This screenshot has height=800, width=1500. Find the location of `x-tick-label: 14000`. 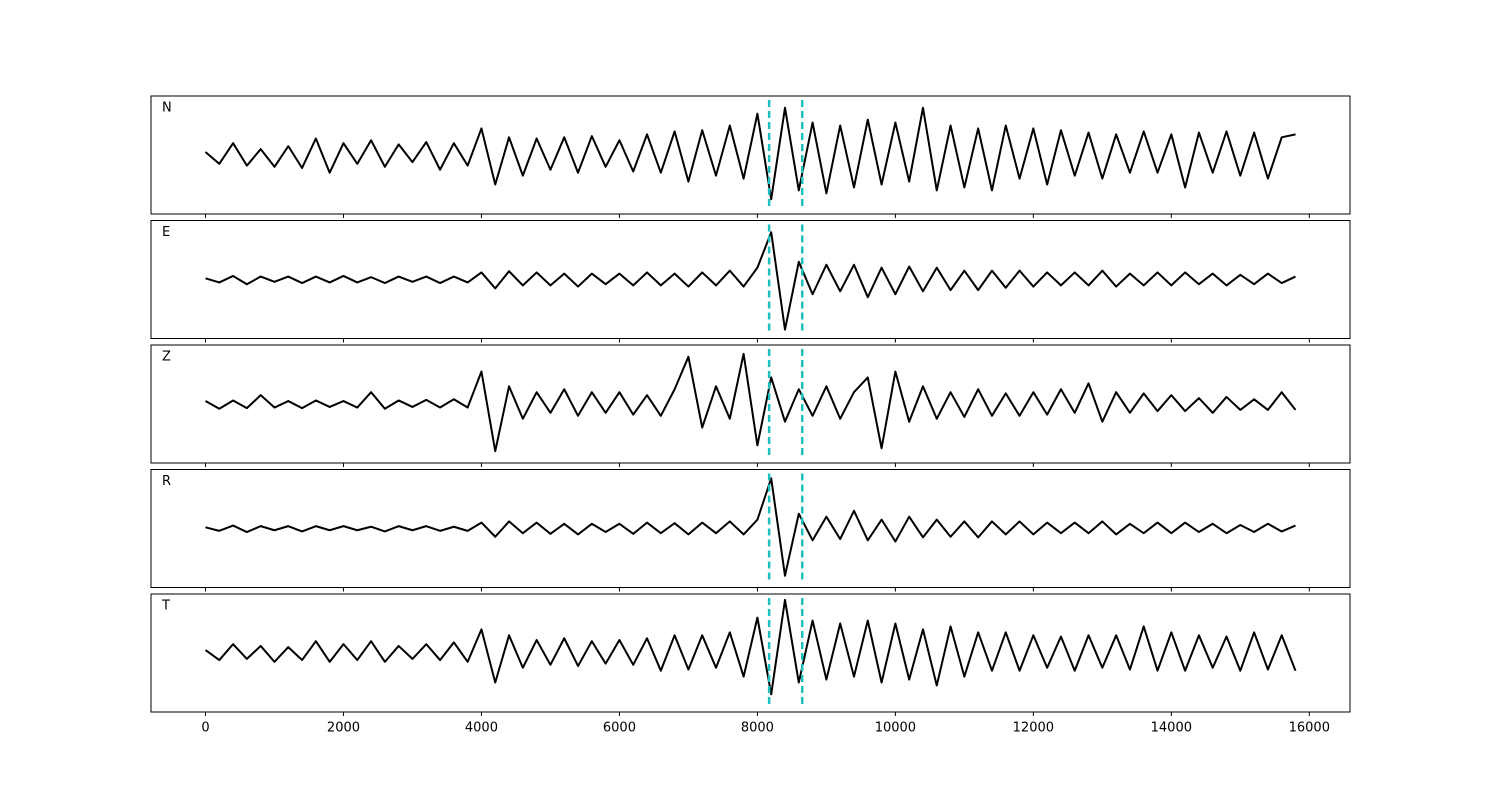

x-tick-label: 14000 is located at coordinates (1171, 728).